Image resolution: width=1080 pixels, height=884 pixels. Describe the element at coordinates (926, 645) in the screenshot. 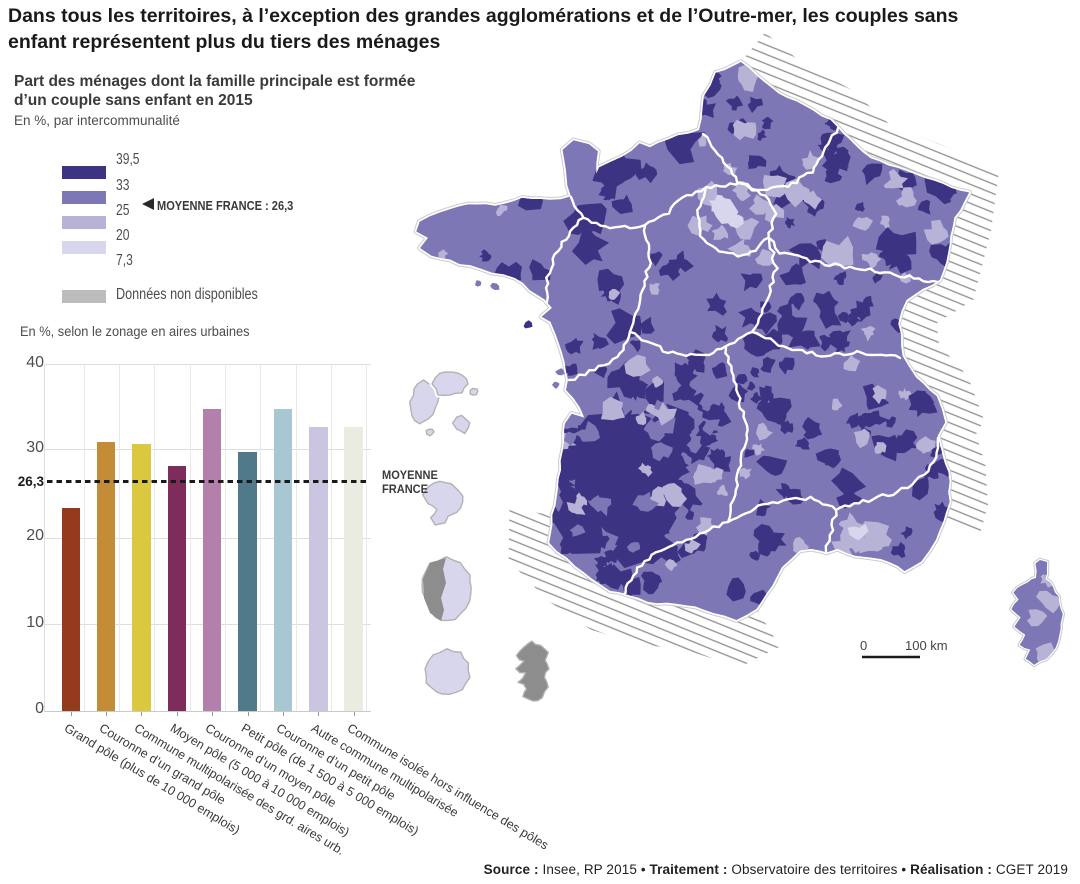

I see `svg-text: 100 km` at that location.